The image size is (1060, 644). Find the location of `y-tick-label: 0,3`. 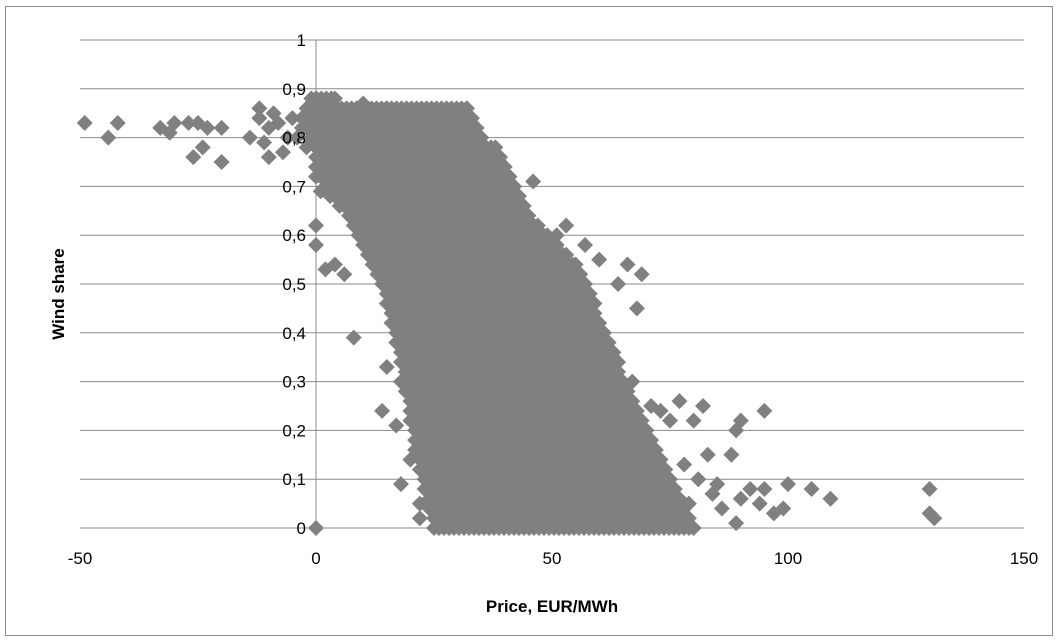

y-tick-label: 0,3 is located at coordinates (294, 382).